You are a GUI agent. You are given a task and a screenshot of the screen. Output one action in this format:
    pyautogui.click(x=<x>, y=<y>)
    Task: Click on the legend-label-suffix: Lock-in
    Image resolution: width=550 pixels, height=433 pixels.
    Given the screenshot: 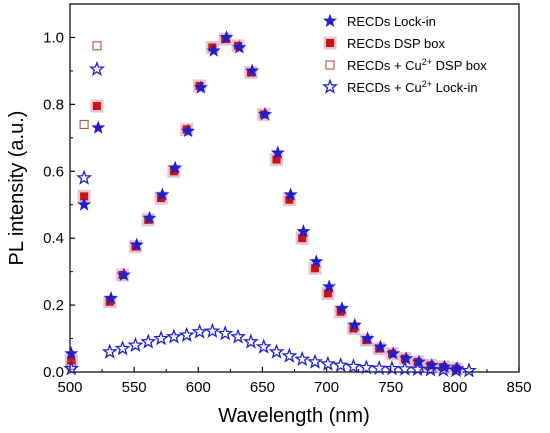 What is the action you would take?
    pyautogui.click(x=455, y=87)
    